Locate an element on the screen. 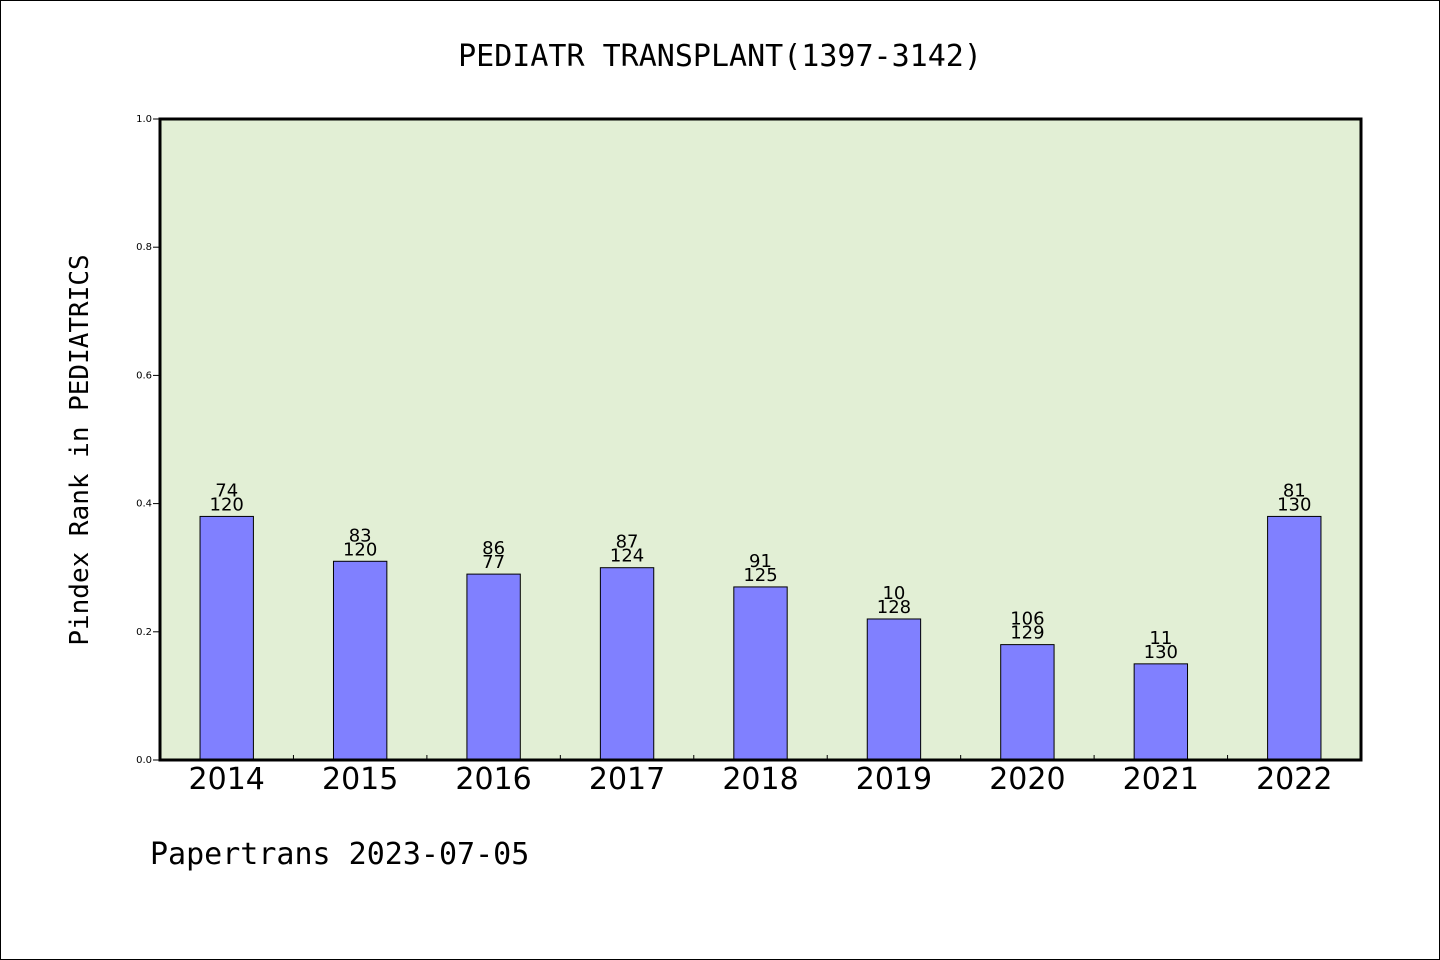 The width and height of the screenshot is (1440, 960). data-label-top: 81 is located at coordinates (1294, 490).